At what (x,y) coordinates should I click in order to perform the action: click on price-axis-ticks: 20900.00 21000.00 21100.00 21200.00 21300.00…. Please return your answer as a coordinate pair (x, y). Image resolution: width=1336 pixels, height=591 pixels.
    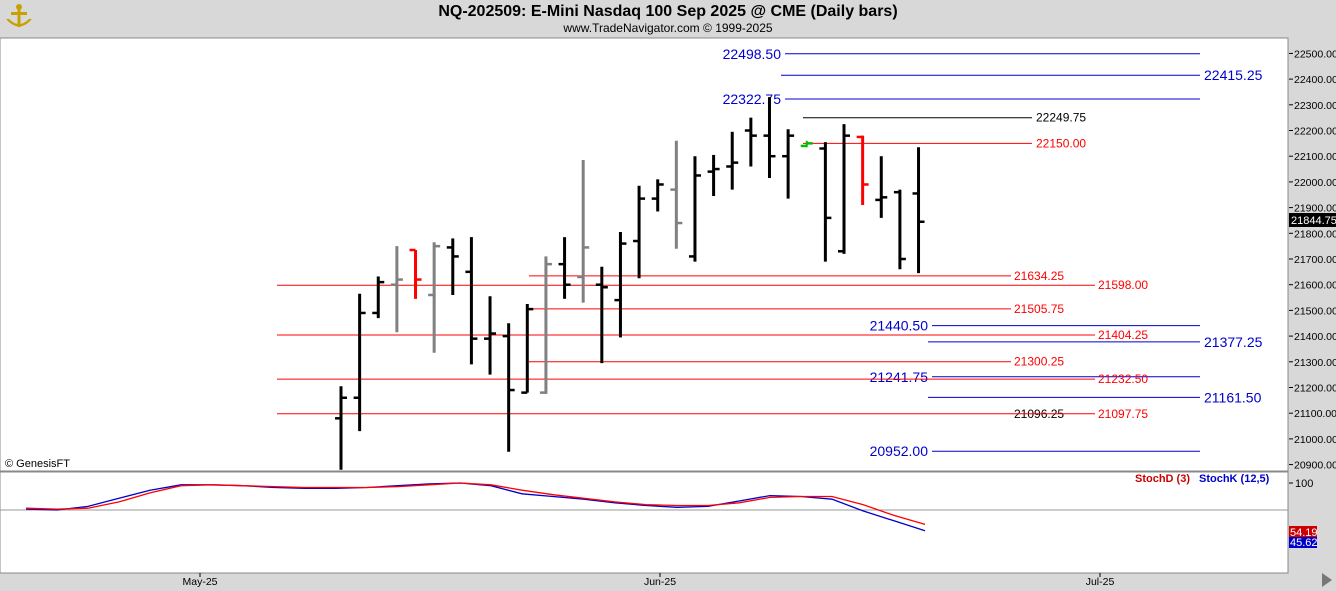
    Looking at the image, I should click on (1312, 260).